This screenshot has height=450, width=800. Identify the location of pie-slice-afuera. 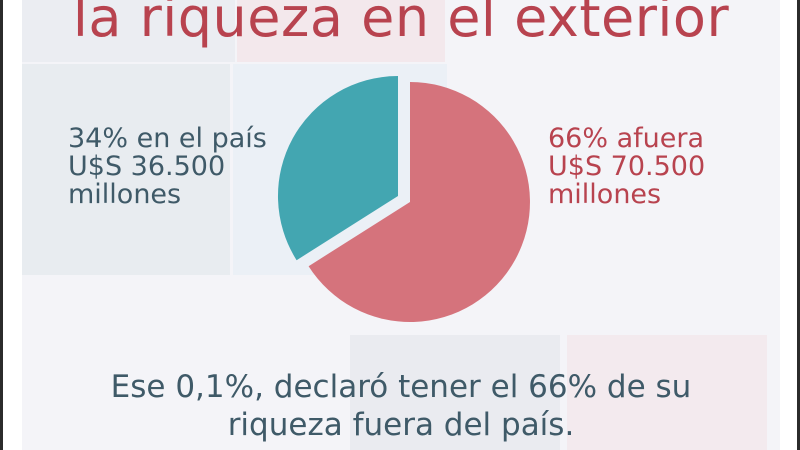
(419, 202).